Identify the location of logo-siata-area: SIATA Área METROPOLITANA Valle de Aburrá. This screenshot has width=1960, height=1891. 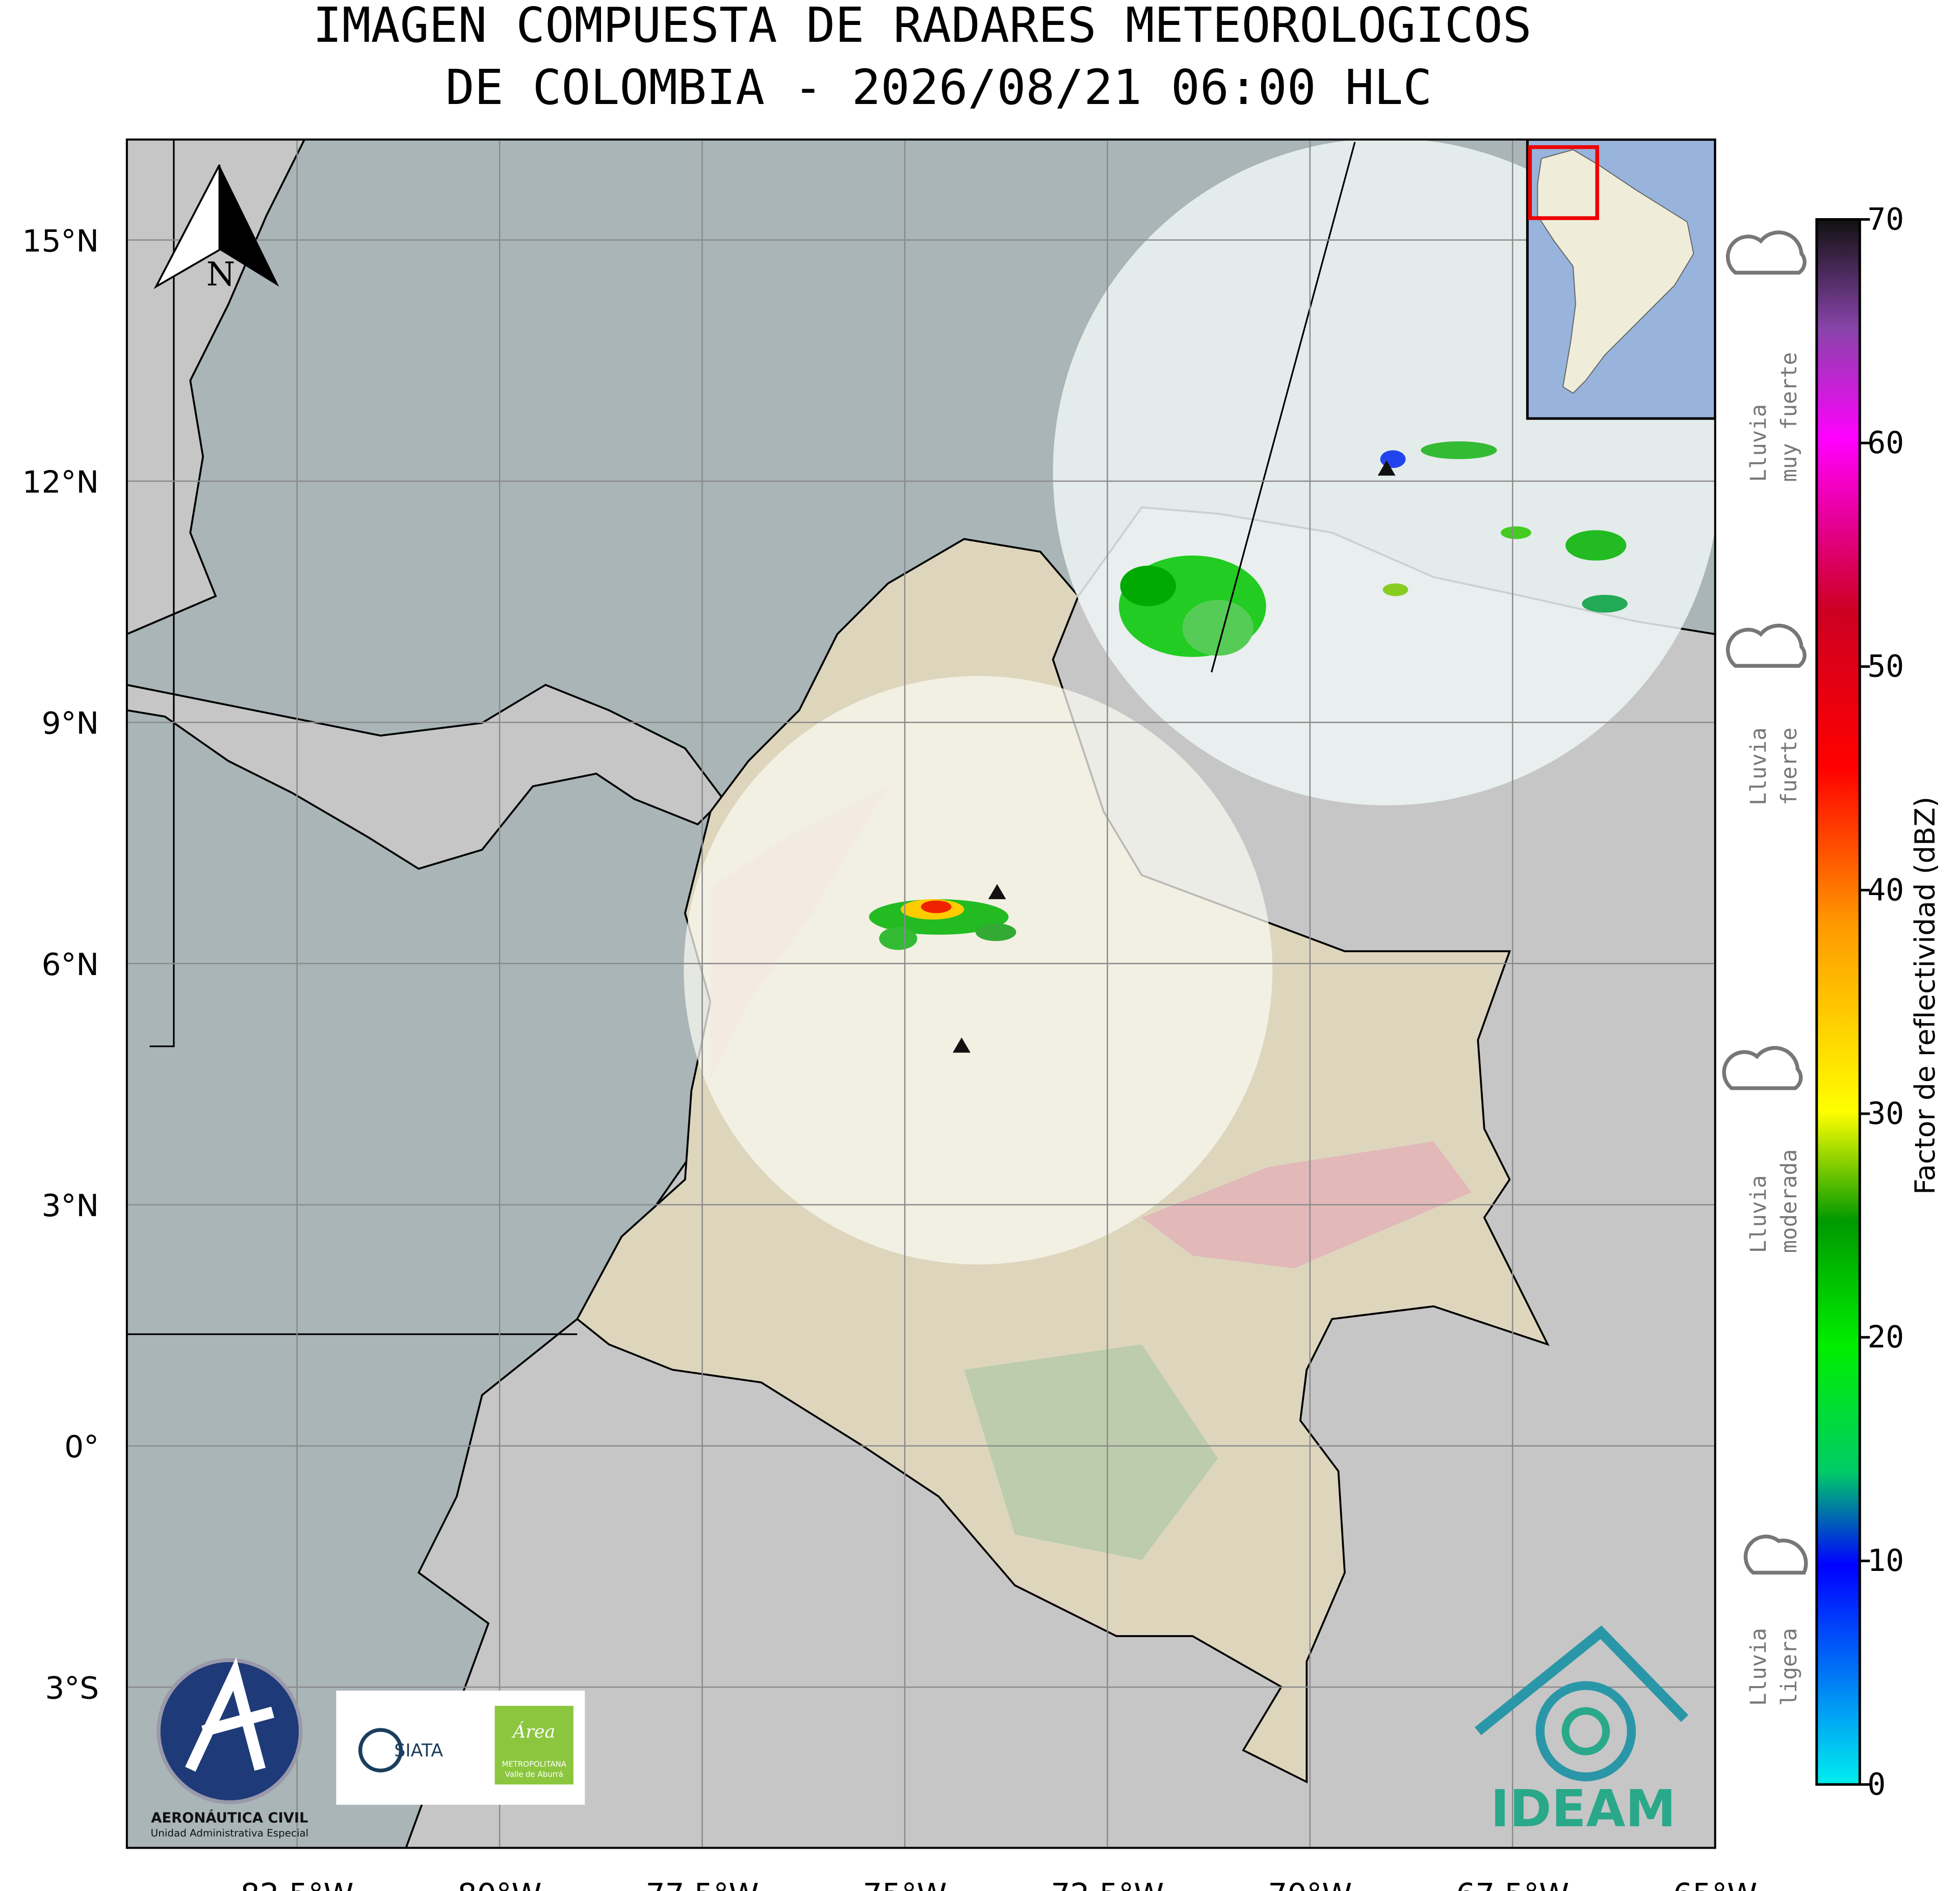
(460, 1747).